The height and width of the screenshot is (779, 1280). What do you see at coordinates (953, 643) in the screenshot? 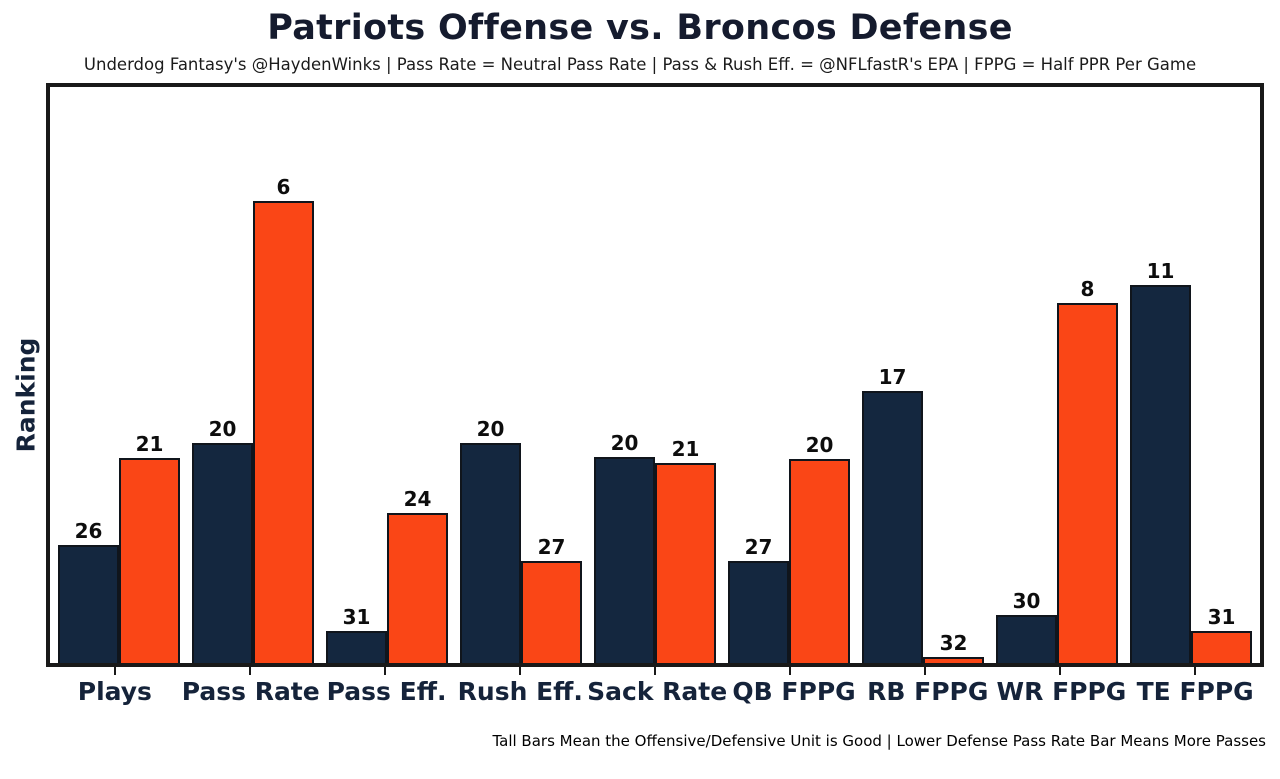
I see `bar-rank-label: 32` at bounding box center [953, 643].